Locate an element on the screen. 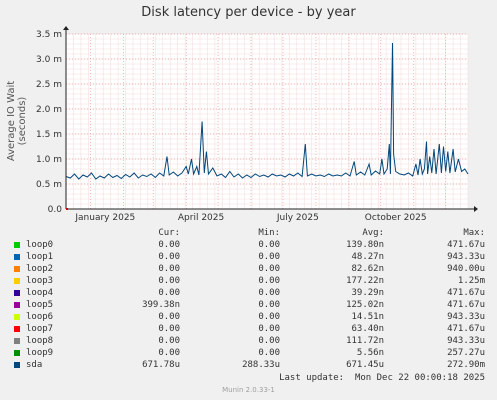  legend-min-value: 288.33u is located at coordinates (261, 365).